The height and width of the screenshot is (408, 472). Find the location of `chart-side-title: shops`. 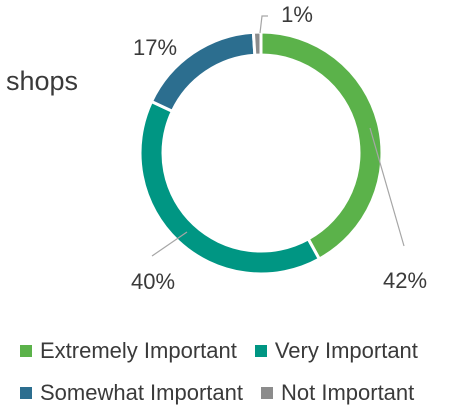

chart-side-title: shops is located at coordinates (42, 81).